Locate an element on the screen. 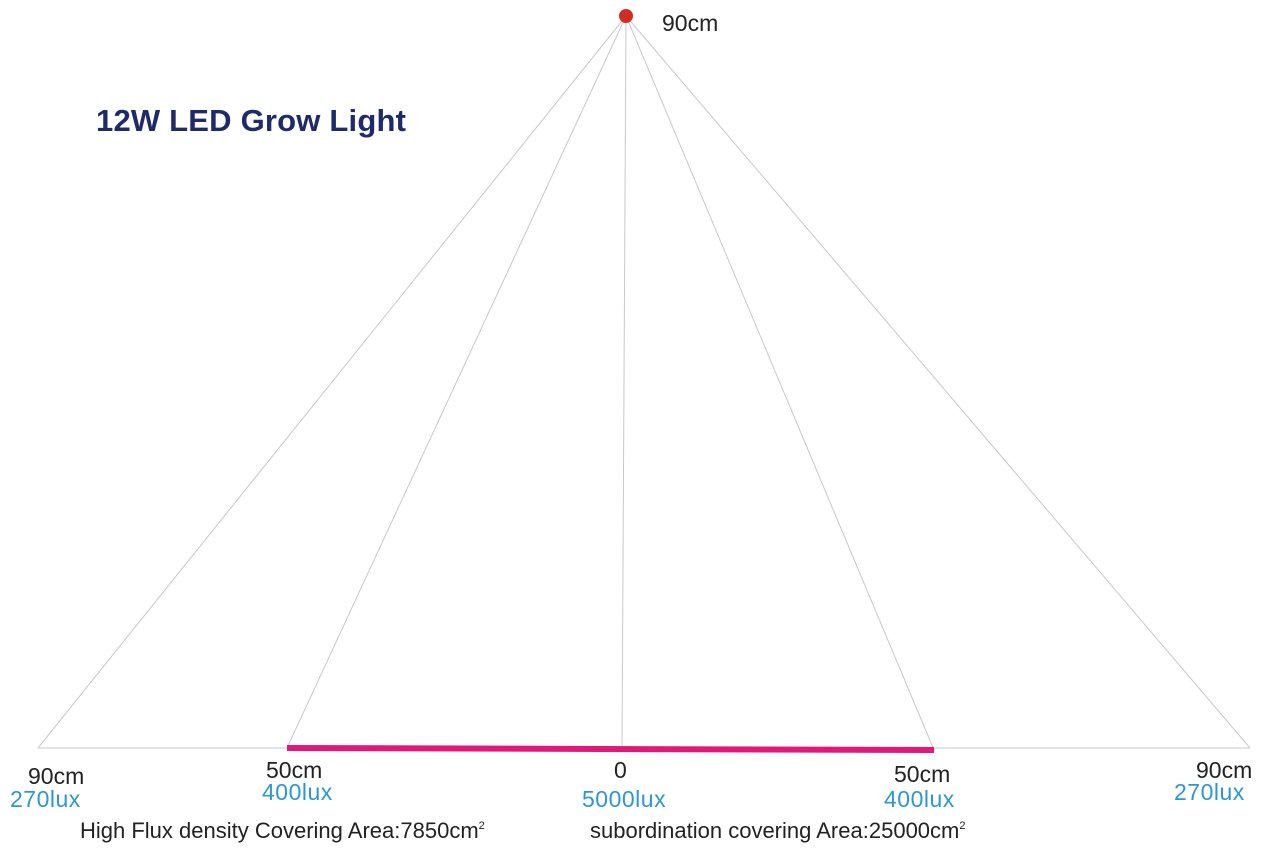 Image resolution: width=1276 pixels, height=848 pixels. diagram-title: 12W LED Grow Light is located at coordinates (251, 120).